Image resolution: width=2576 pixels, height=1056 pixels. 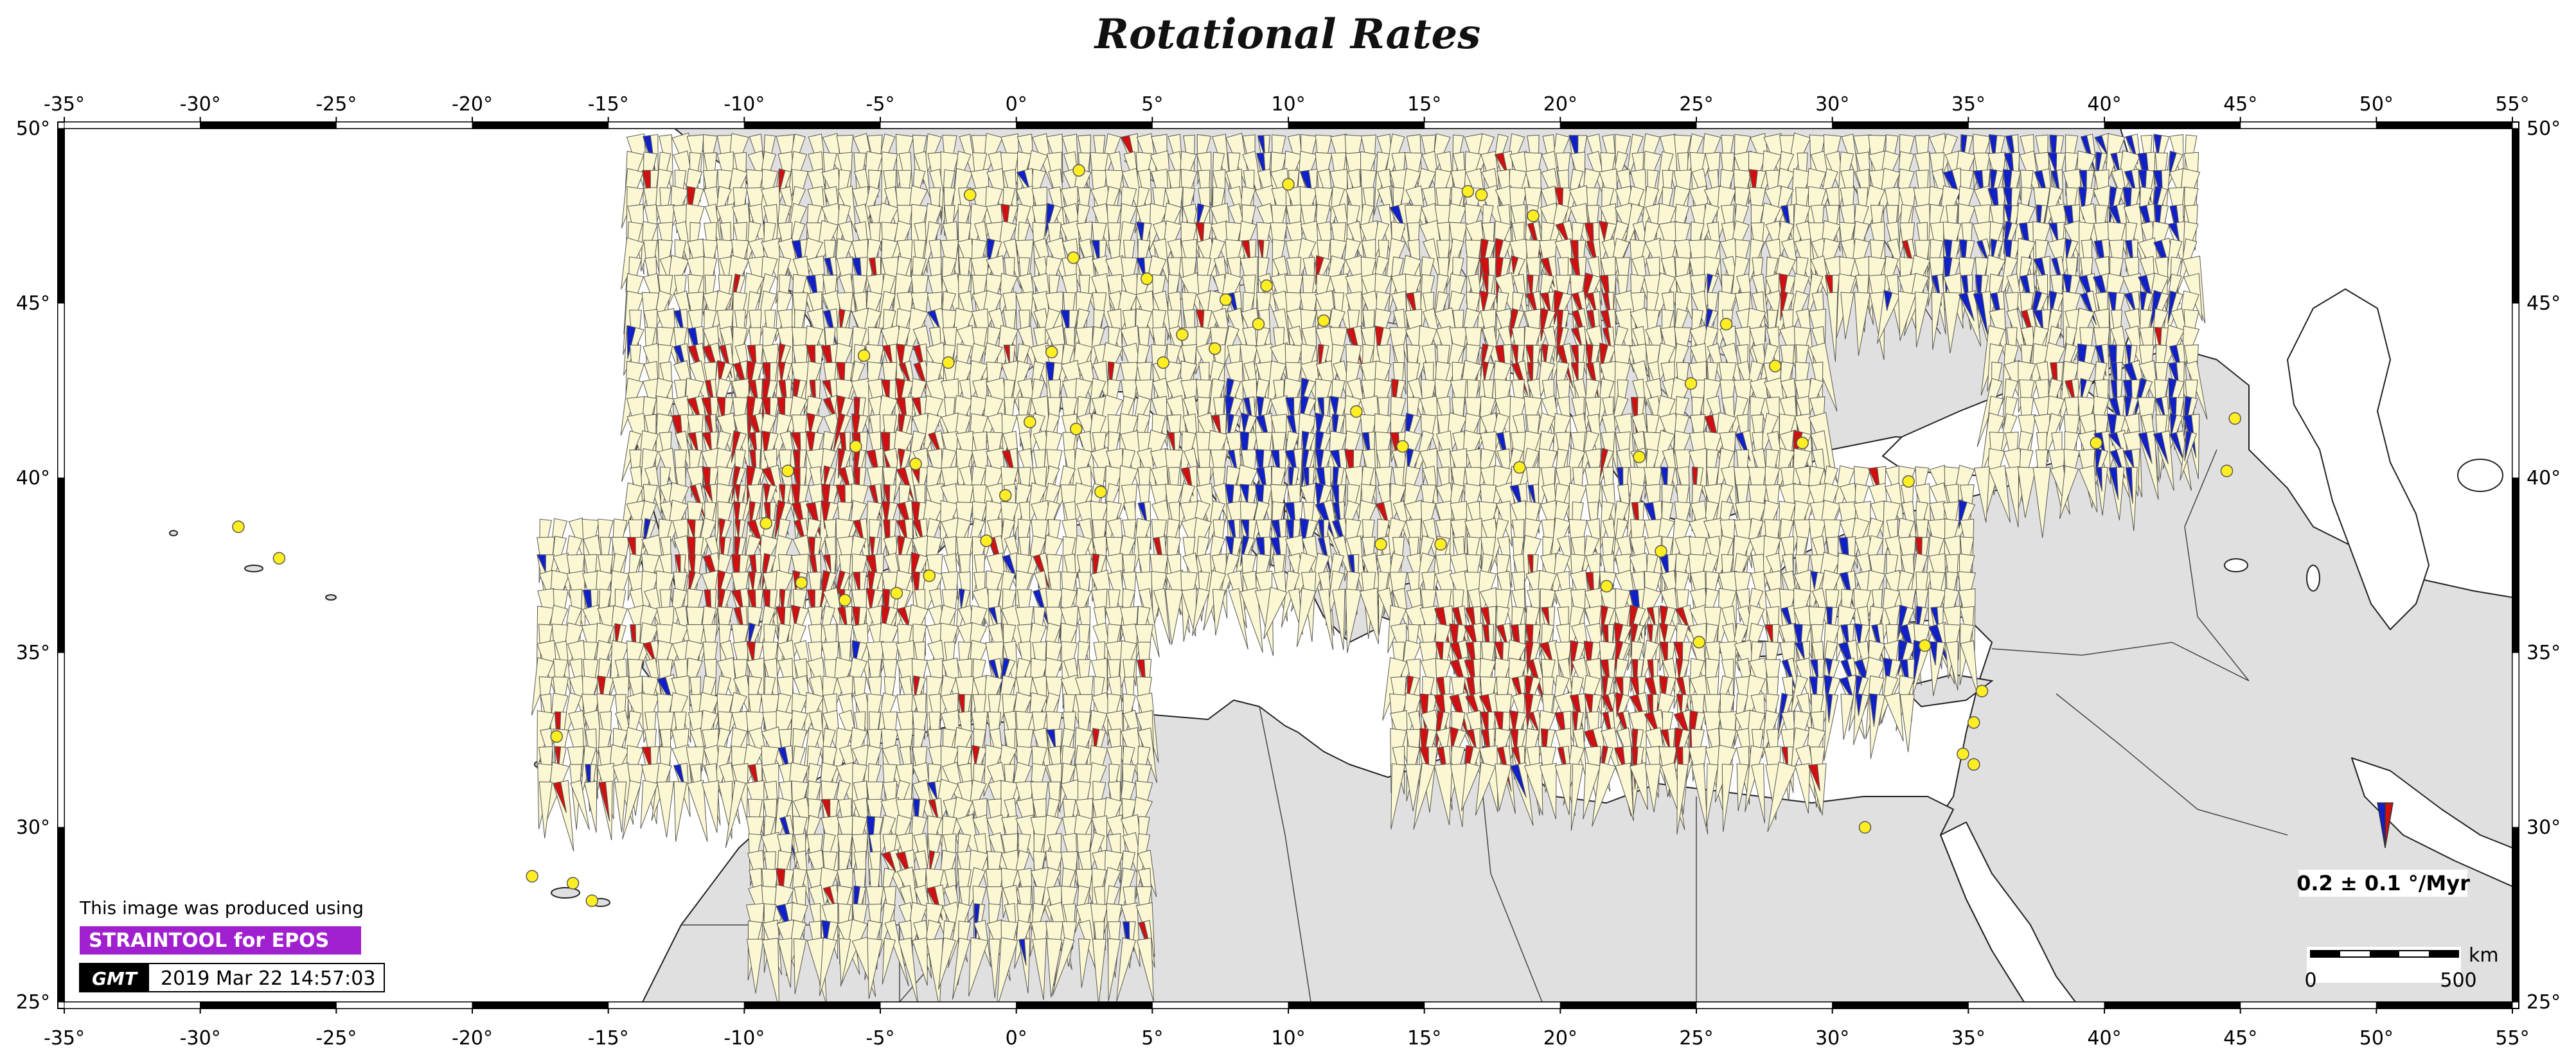 What do you see at coordinates (1968, 104) in the screenshot?
I see `longitude-tick-label: 35°` at bounding box center [1968, 104].